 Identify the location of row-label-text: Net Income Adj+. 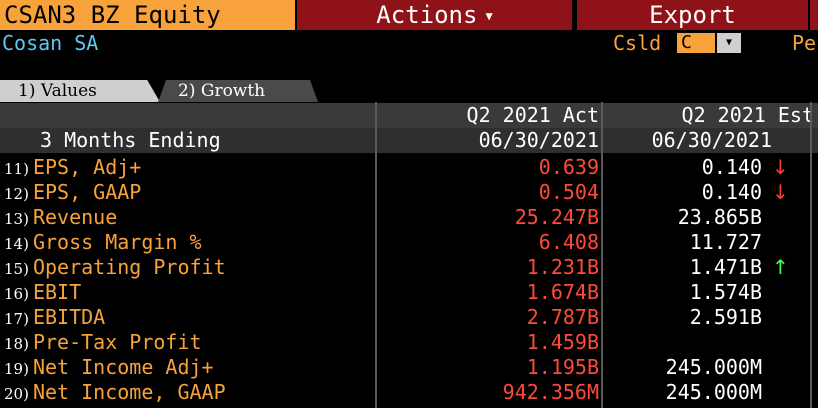
(123, 367).